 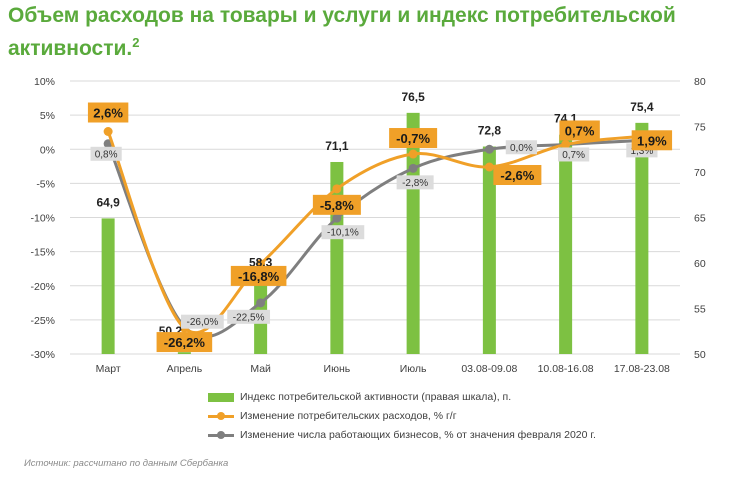 I want to click on spending-value-label: 1,9%, so click(x=652, y=140).